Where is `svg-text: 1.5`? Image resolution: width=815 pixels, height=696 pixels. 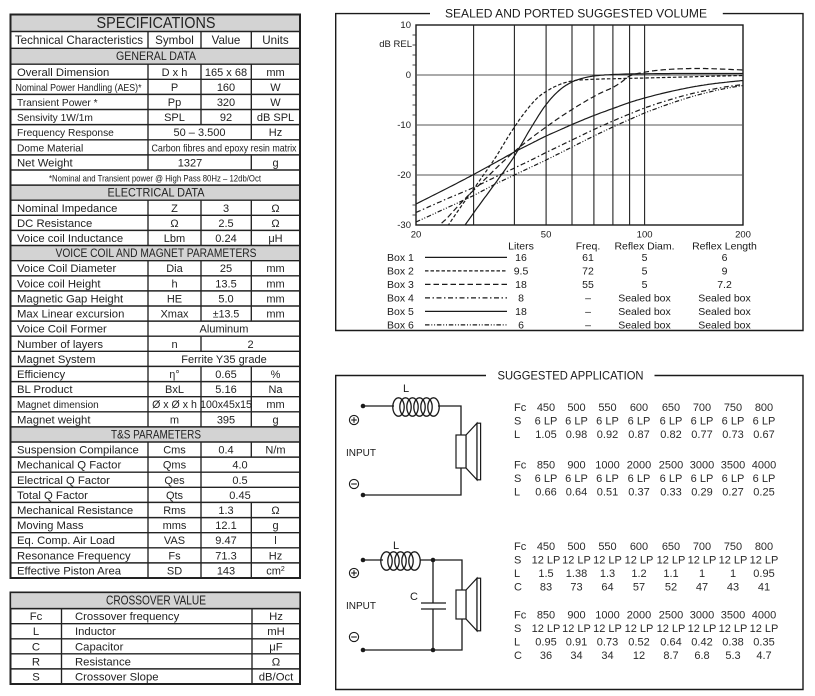
svg-text: 1.5 is located at coordinates (545, 574).